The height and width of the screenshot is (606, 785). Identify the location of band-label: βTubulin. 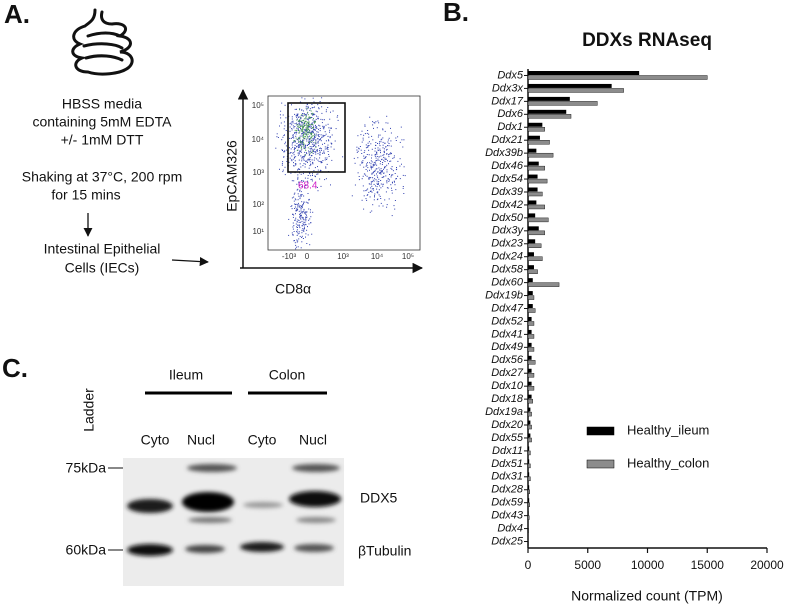
(384, 551).